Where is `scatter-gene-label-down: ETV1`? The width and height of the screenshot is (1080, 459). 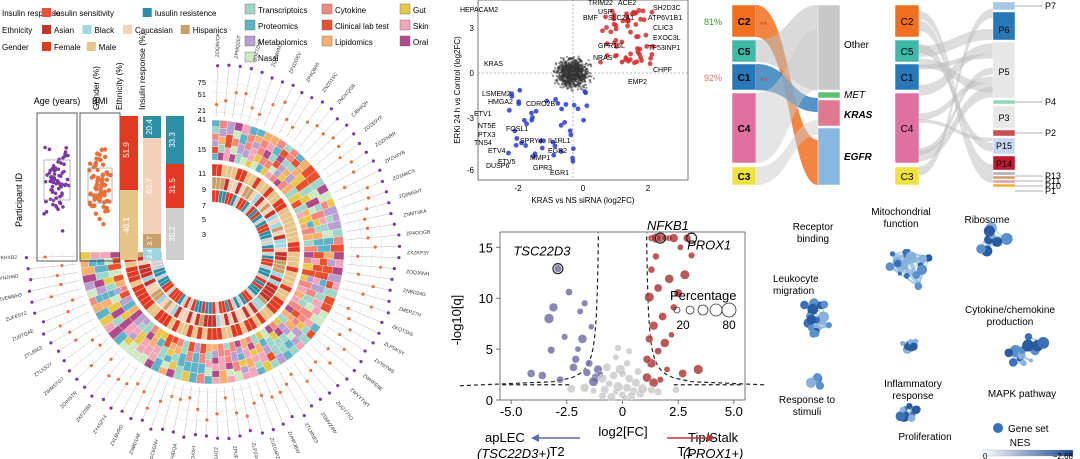 scatter-gene-label-down: ETV1 is located at coordinates (483, 114).